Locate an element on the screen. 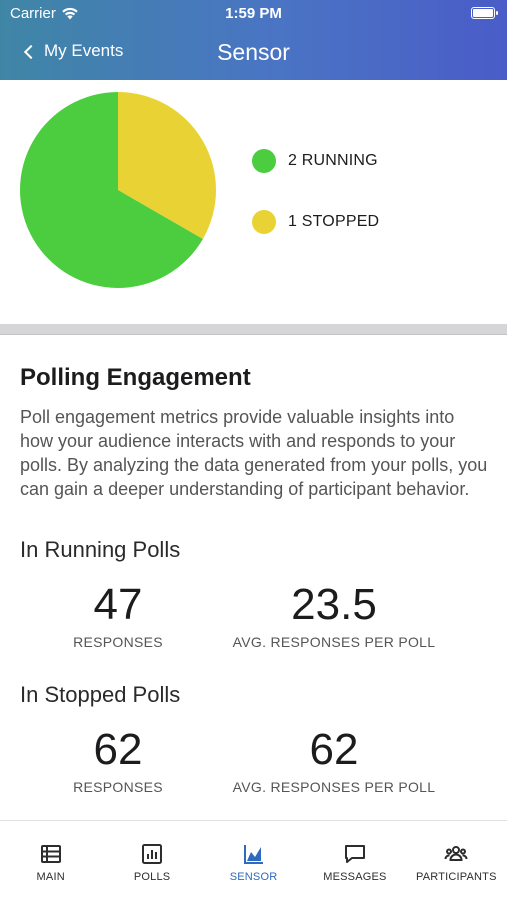 This screenshot has height=900, width=507. tab-participants-label: PARTICIPANTS is located at coordinates (456, 877).